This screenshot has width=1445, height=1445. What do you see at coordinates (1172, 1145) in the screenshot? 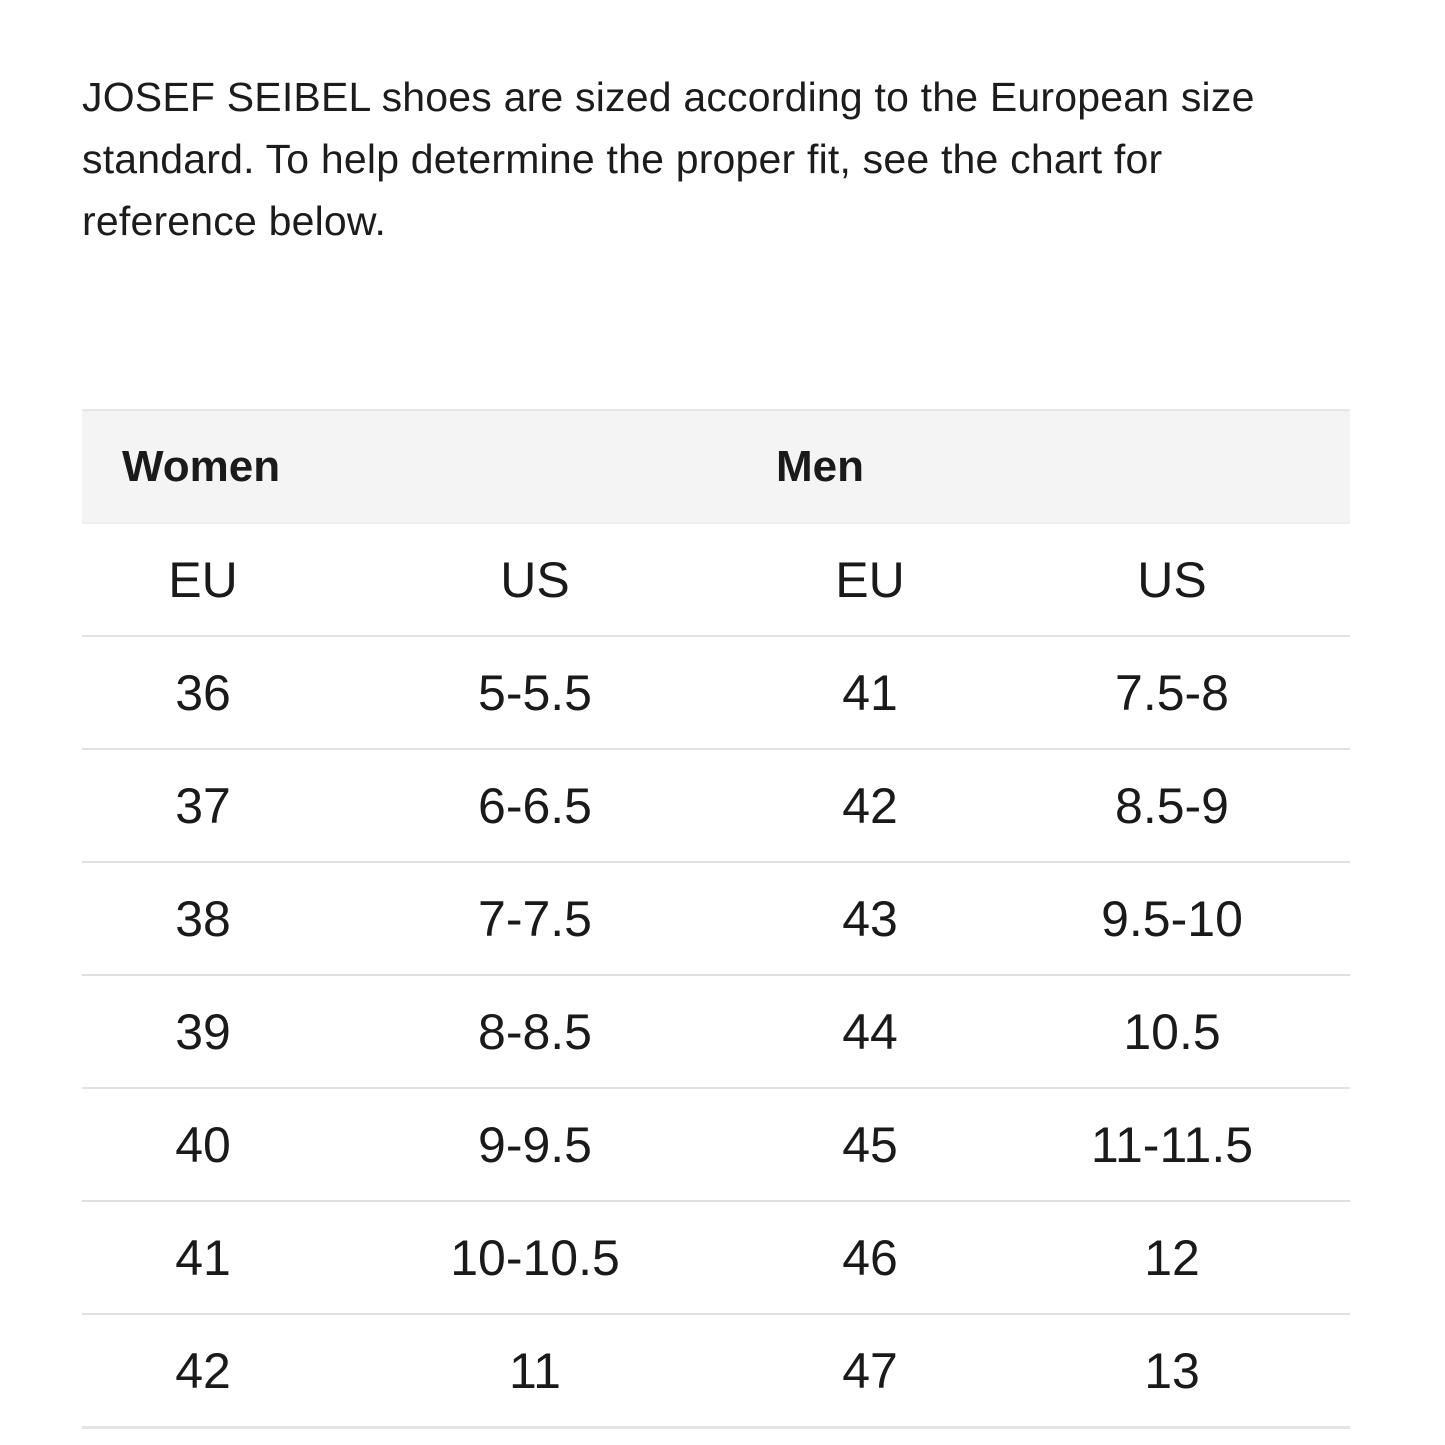
I see `cell-men-us: 11-11.5` at bounding box center [1172, 1145].